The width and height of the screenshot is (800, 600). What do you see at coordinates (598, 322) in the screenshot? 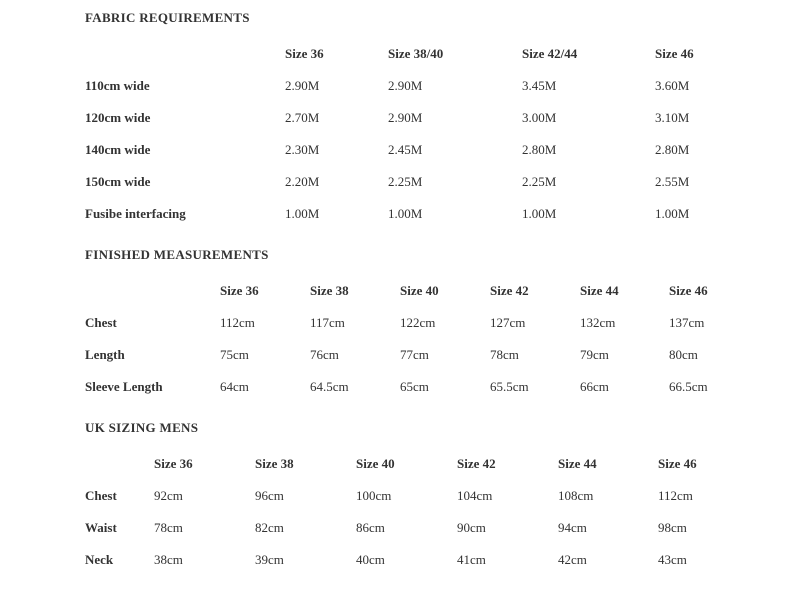
I see `table-cell: 132cm` at bounding box center [598, 322].